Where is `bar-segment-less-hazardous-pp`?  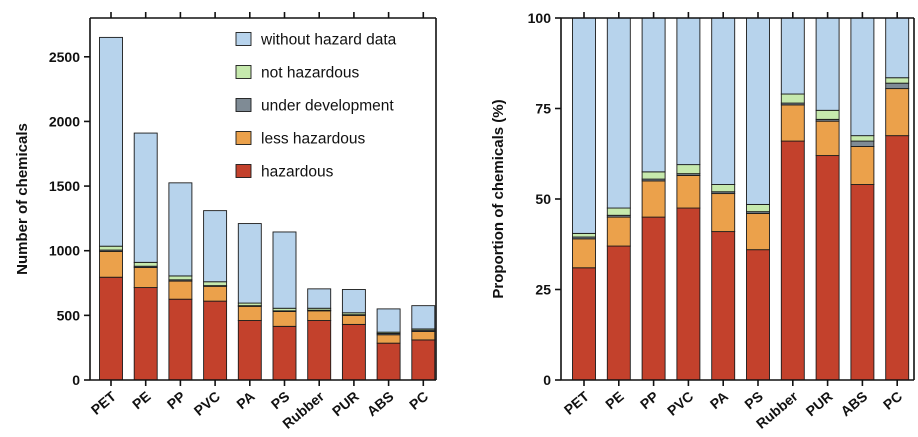
bar-segment-less-hazardous-pp is located at coordinates (180, 290).